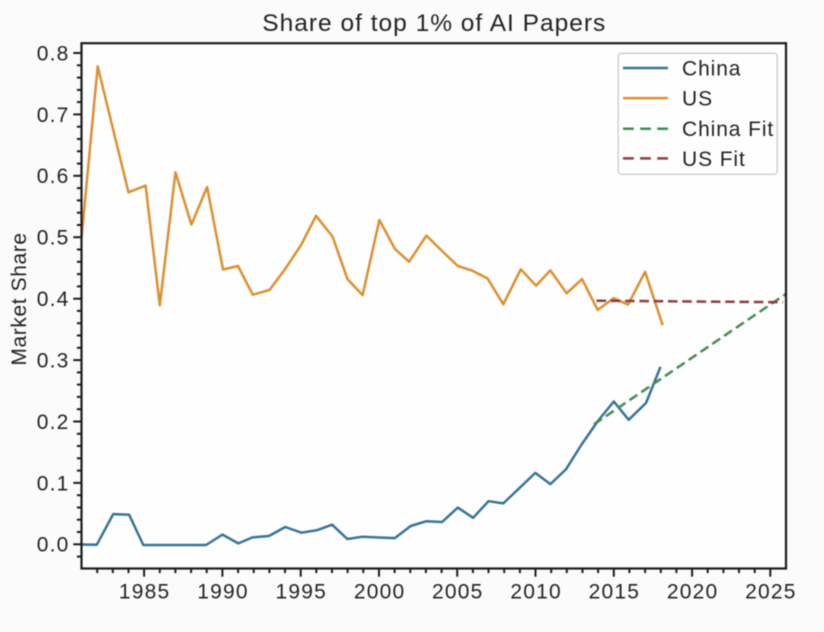 The image size is (824, 632). Describe the element at coordinates (728, 129) in the screenshot. I see `svg-text: China Fit` at that location.